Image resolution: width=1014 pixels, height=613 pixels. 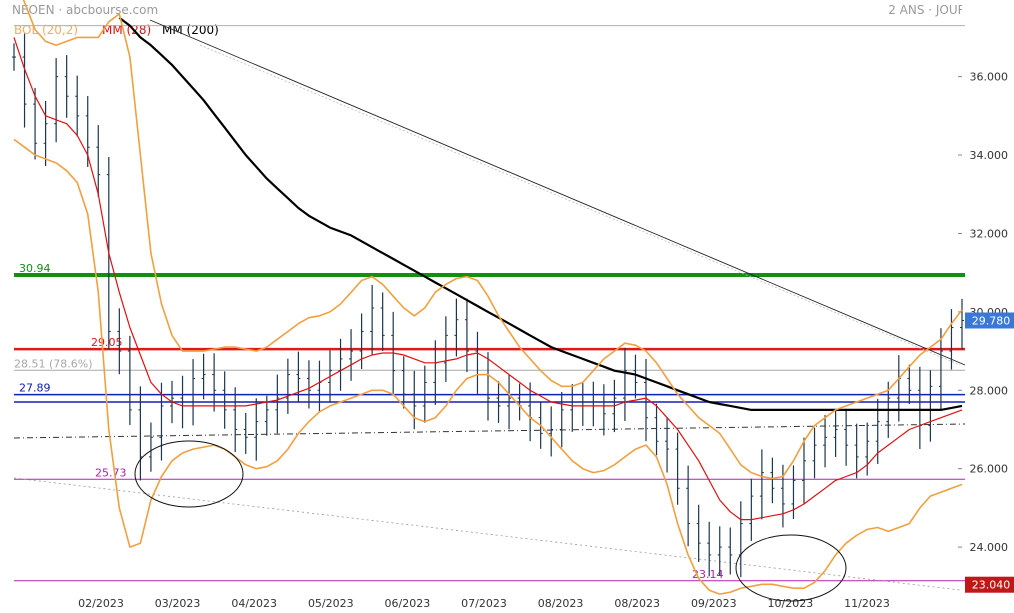 What do you see at coordinates (791, 568) in the screenshot?
I see `annotation-ellipse-october` at bounding box center [791, 568].